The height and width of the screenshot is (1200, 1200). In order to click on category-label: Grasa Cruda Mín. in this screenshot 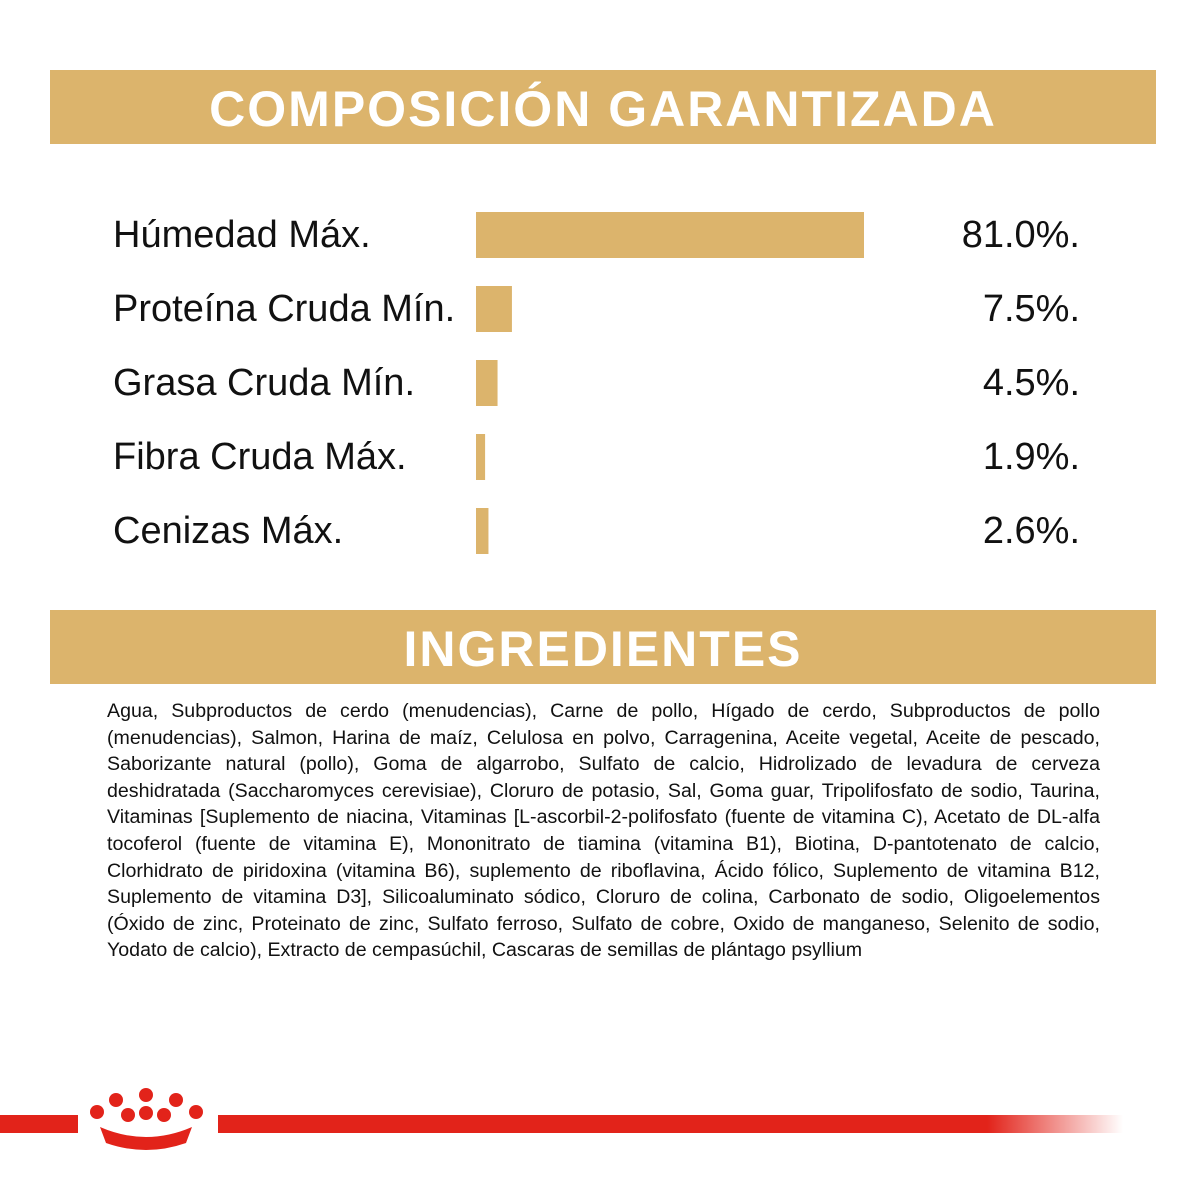, I will do `click(264, 383)`.